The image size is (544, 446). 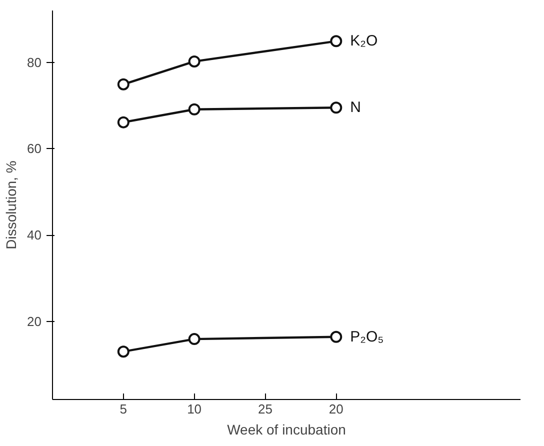 What do you see at coordinates (364, 41) in the screenshot?
I see `series-label: K₂O` at bounding box center [364, 41].